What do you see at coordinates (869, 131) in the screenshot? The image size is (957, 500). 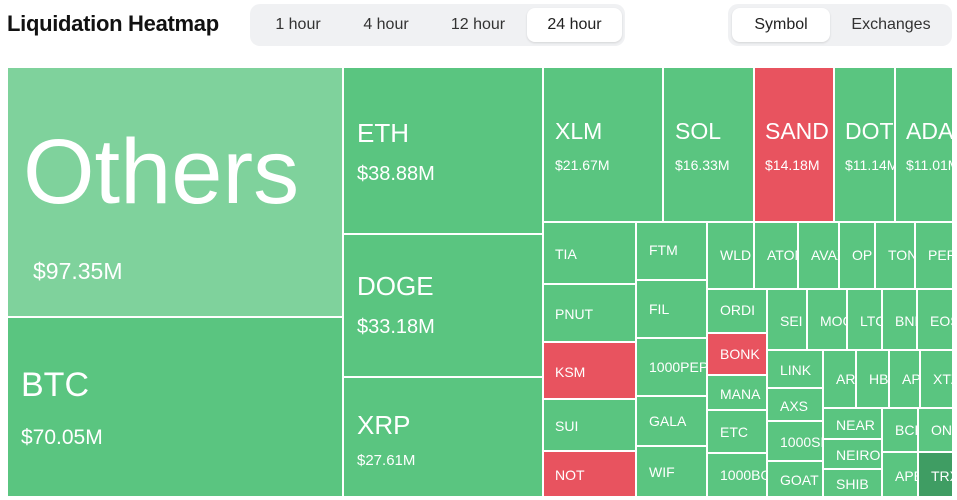 I see `tile-symbol: DOT` at bounding box center [869, 131].